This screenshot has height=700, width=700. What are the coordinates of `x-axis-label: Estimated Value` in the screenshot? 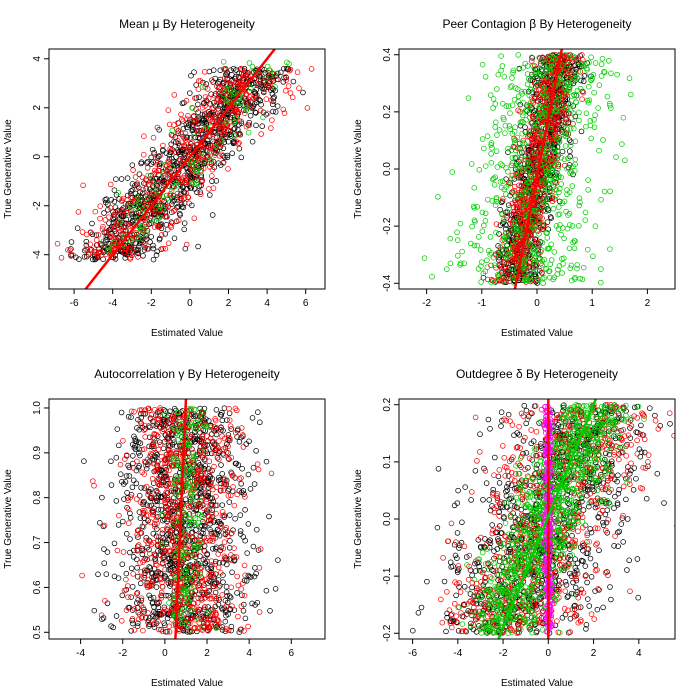 It's located at (187, 683).